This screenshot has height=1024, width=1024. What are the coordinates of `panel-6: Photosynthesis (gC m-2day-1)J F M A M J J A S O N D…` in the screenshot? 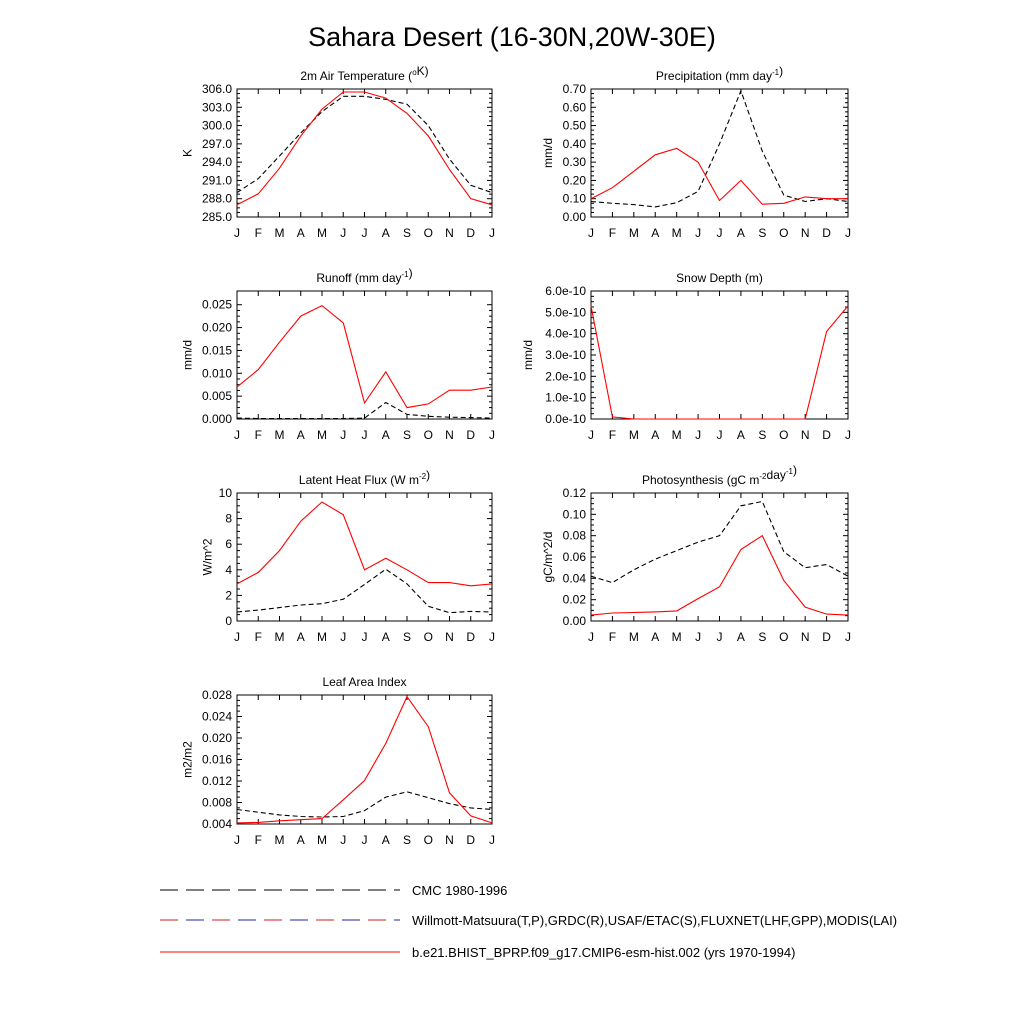 It's located at (696, 553).